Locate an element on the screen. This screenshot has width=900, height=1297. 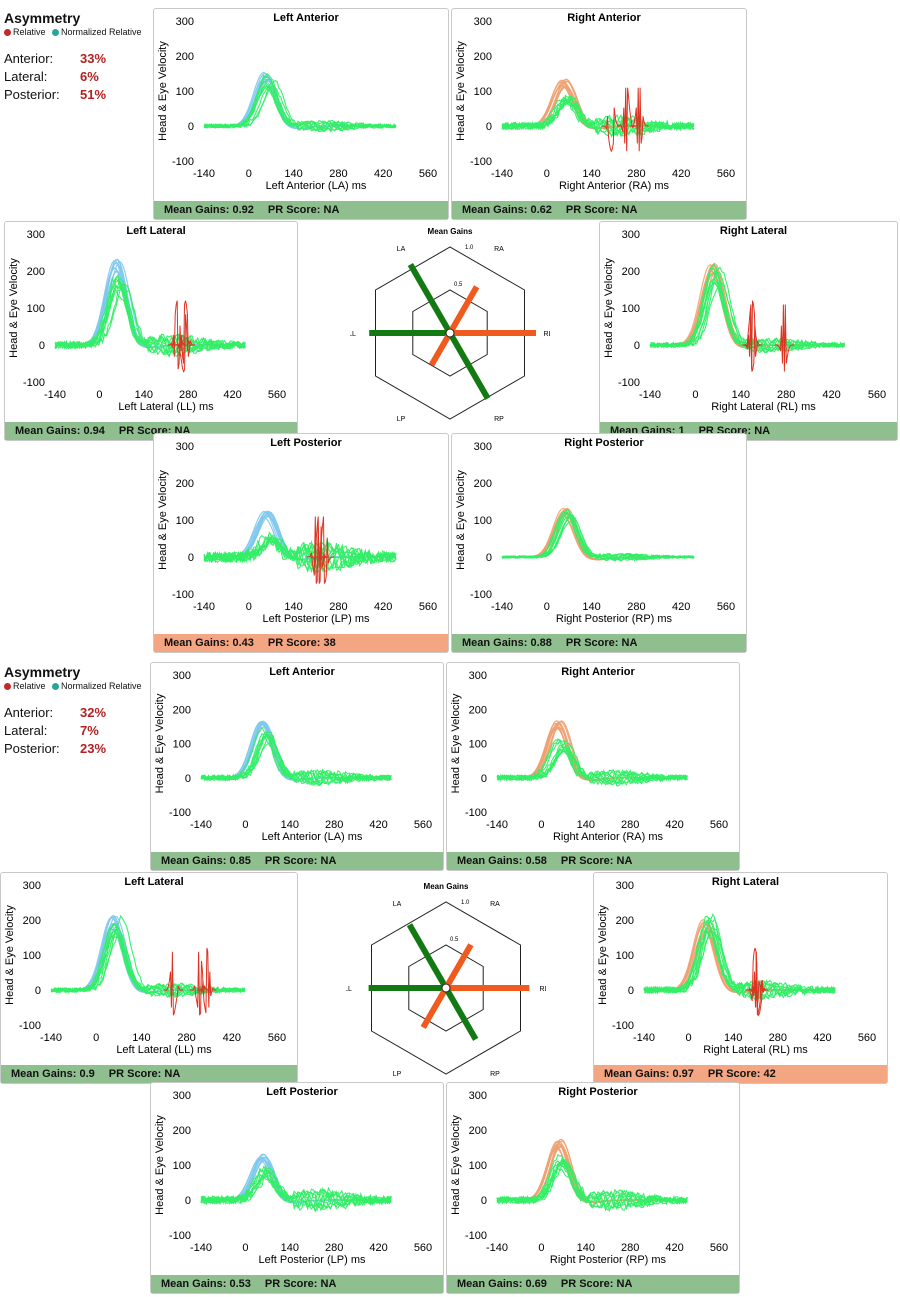
posterior-value: 23% is located at coordinates (93, 748).